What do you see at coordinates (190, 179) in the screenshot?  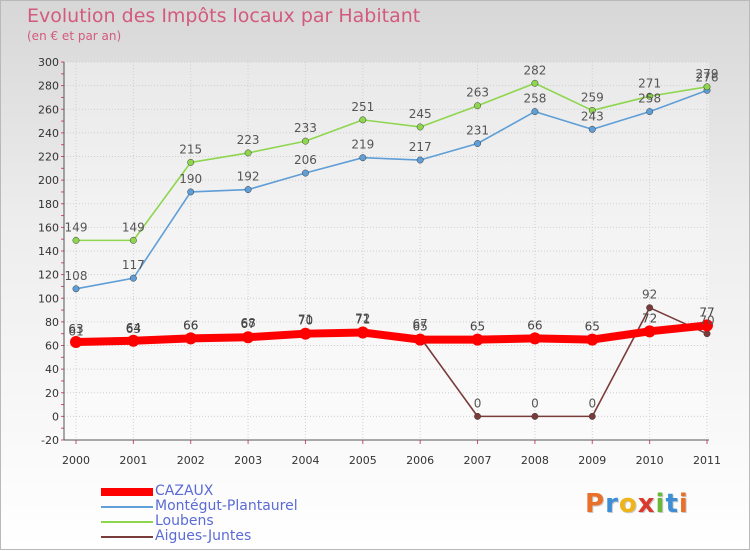 I see `data-label-montegut: 190` at bounding box center [190, 179].